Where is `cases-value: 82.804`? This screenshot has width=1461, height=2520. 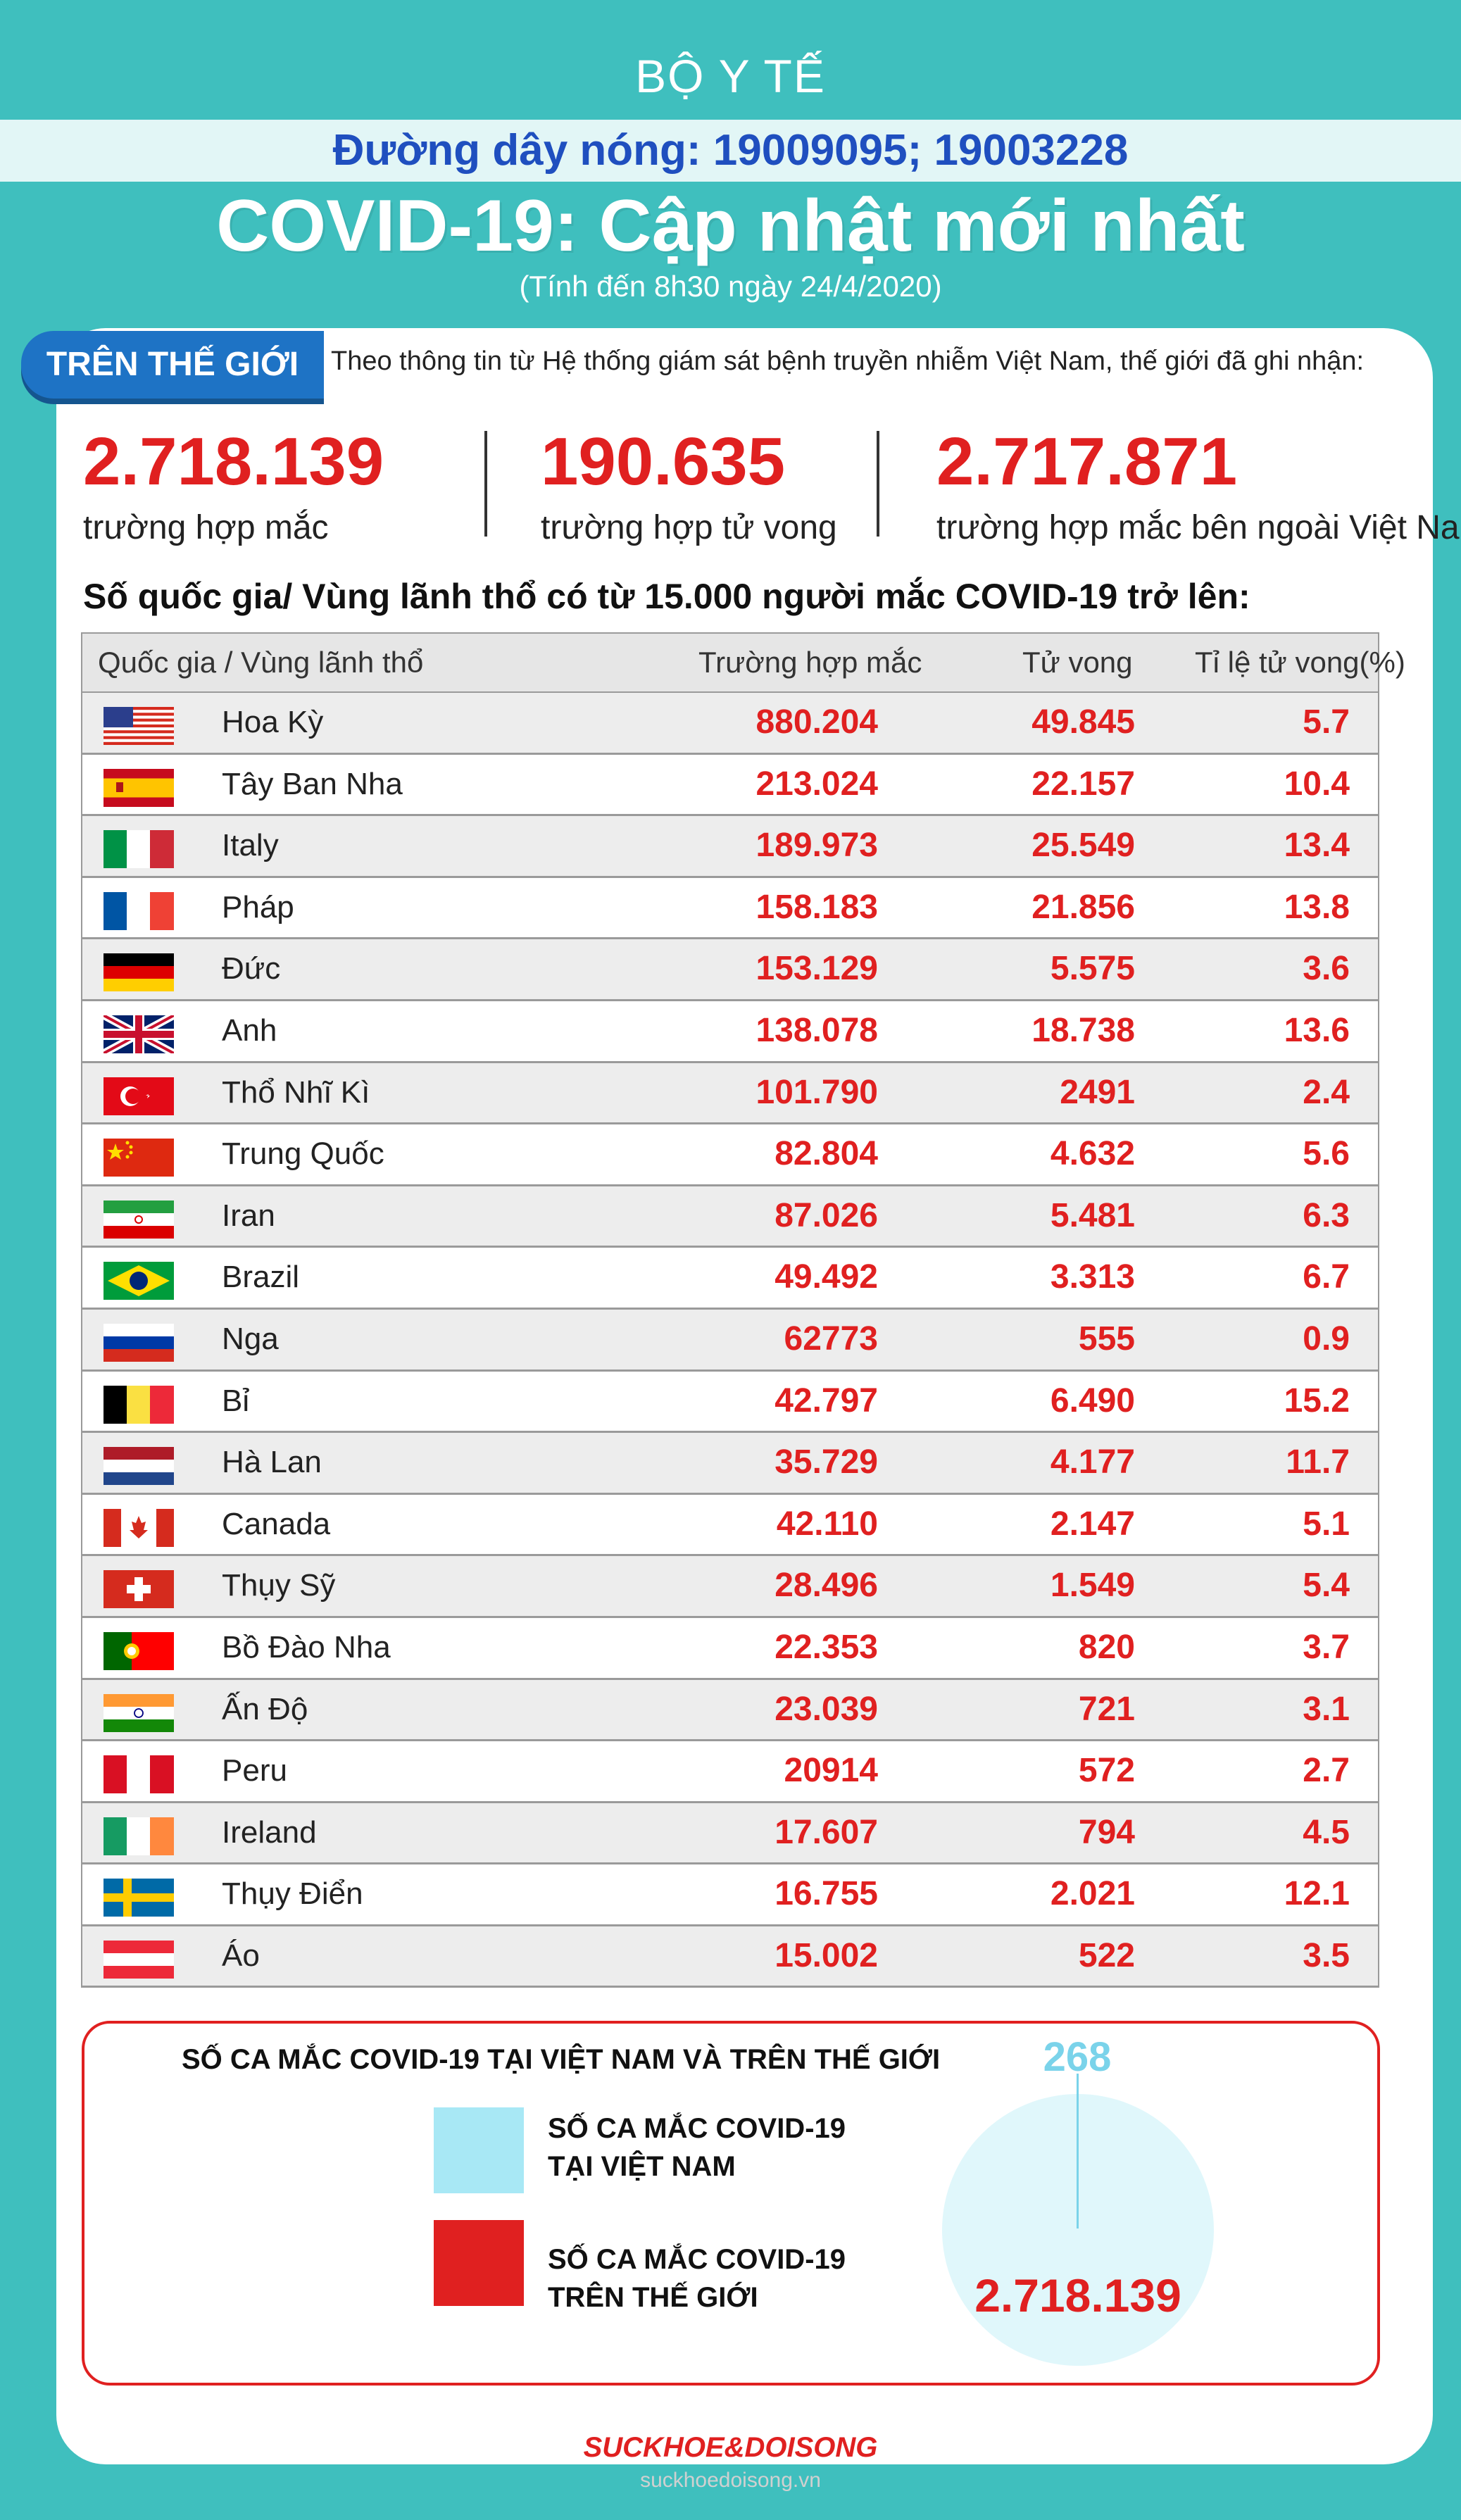 cases-value: 82.804 is located at coordinates (826, 1154).